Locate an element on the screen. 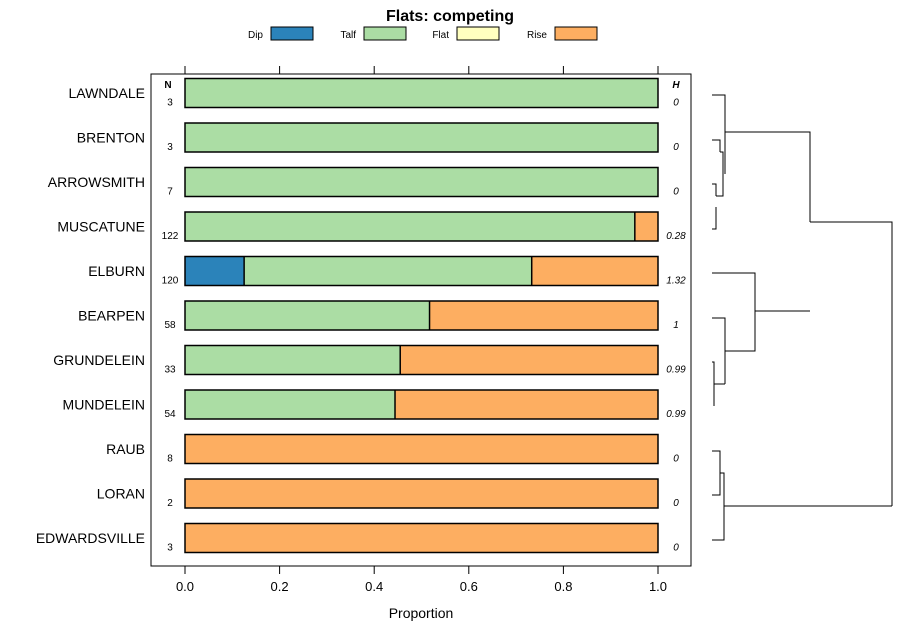 This screenshot has width=900, height=640. legend: Dip Talf Flat Rise is located at coordinates (423, 33).